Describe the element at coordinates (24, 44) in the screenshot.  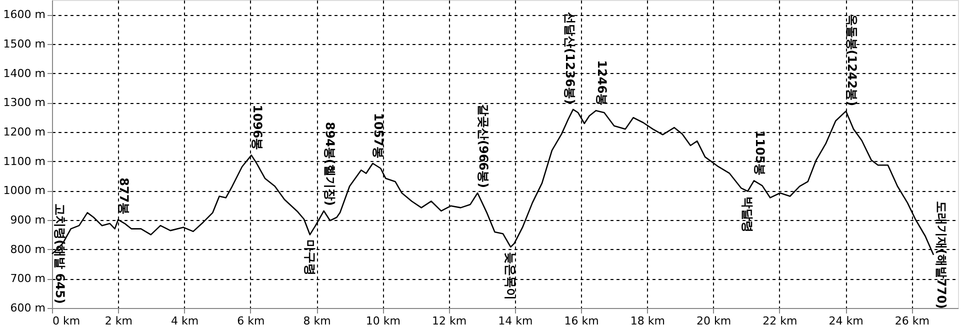
I see `y-tick-label: 1500 m` at that location.